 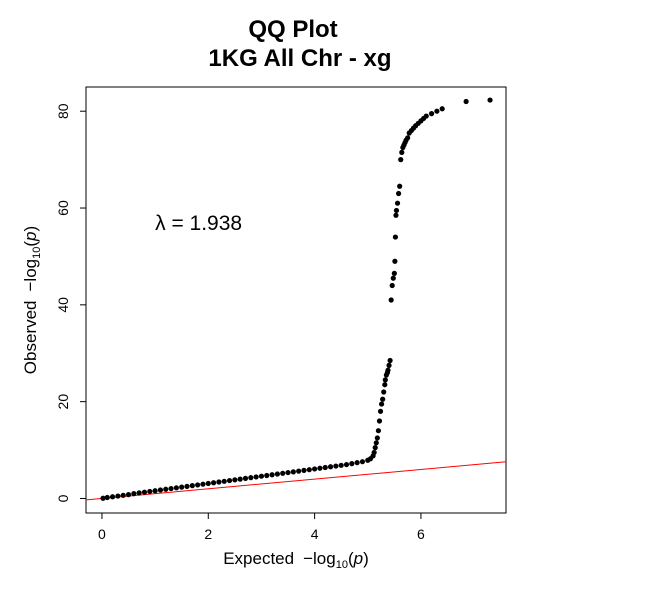 I want to click on y-axis-label-arg: p, so click(x=30, y=236).